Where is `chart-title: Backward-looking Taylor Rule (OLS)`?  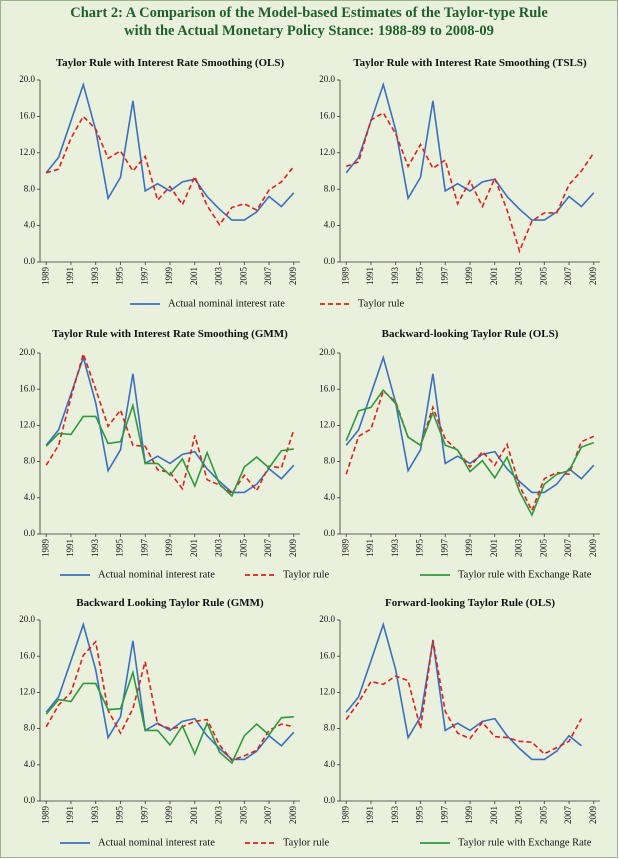
chart-title: Backward-looking Taylor Rule (OLS) is located at coordinates (470, 334).